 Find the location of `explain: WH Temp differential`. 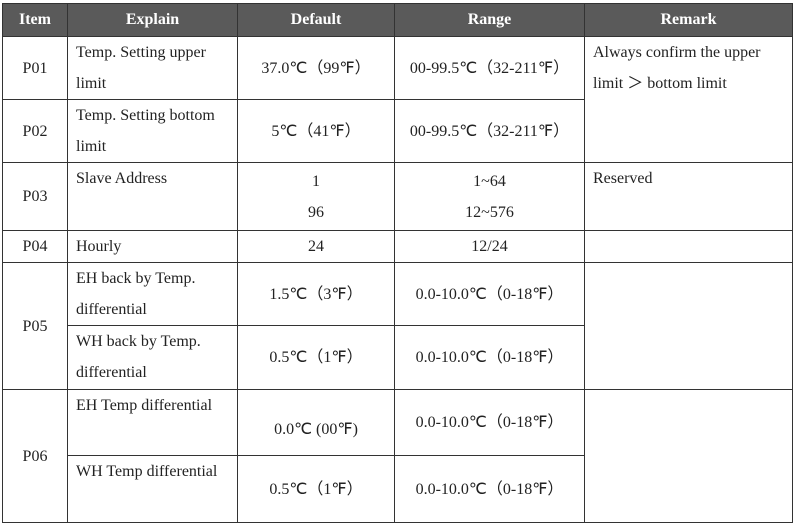

explain: WH Temp differential is located at coordinates (152, 489).